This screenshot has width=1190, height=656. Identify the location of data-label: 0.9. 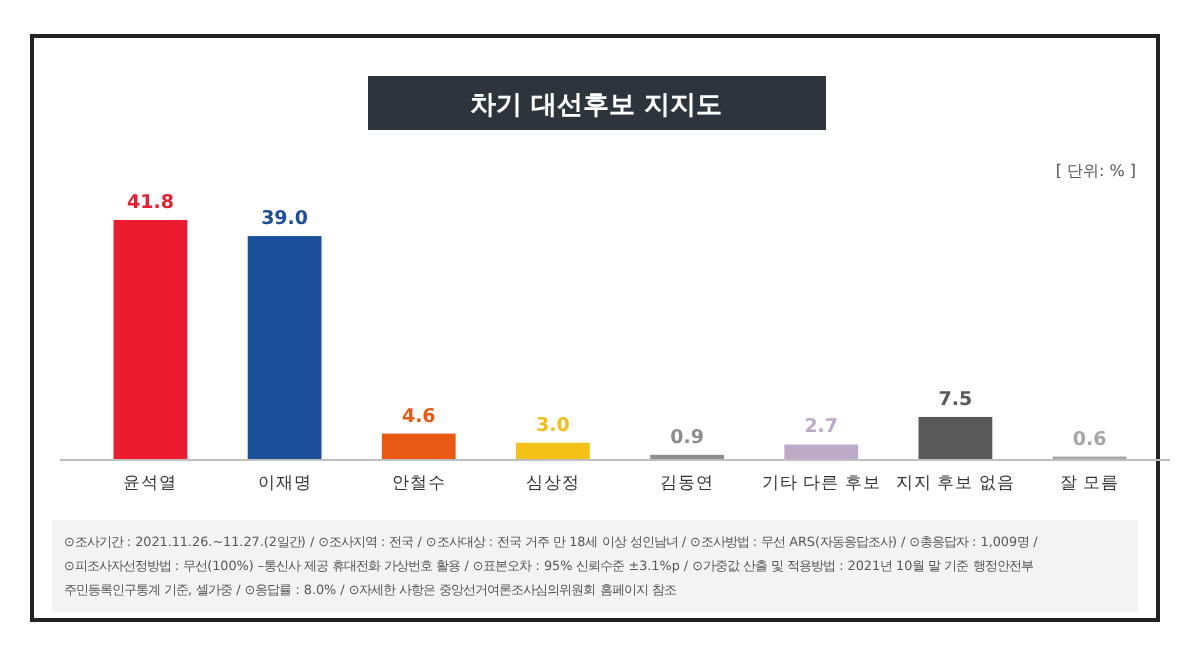
(687, 437).